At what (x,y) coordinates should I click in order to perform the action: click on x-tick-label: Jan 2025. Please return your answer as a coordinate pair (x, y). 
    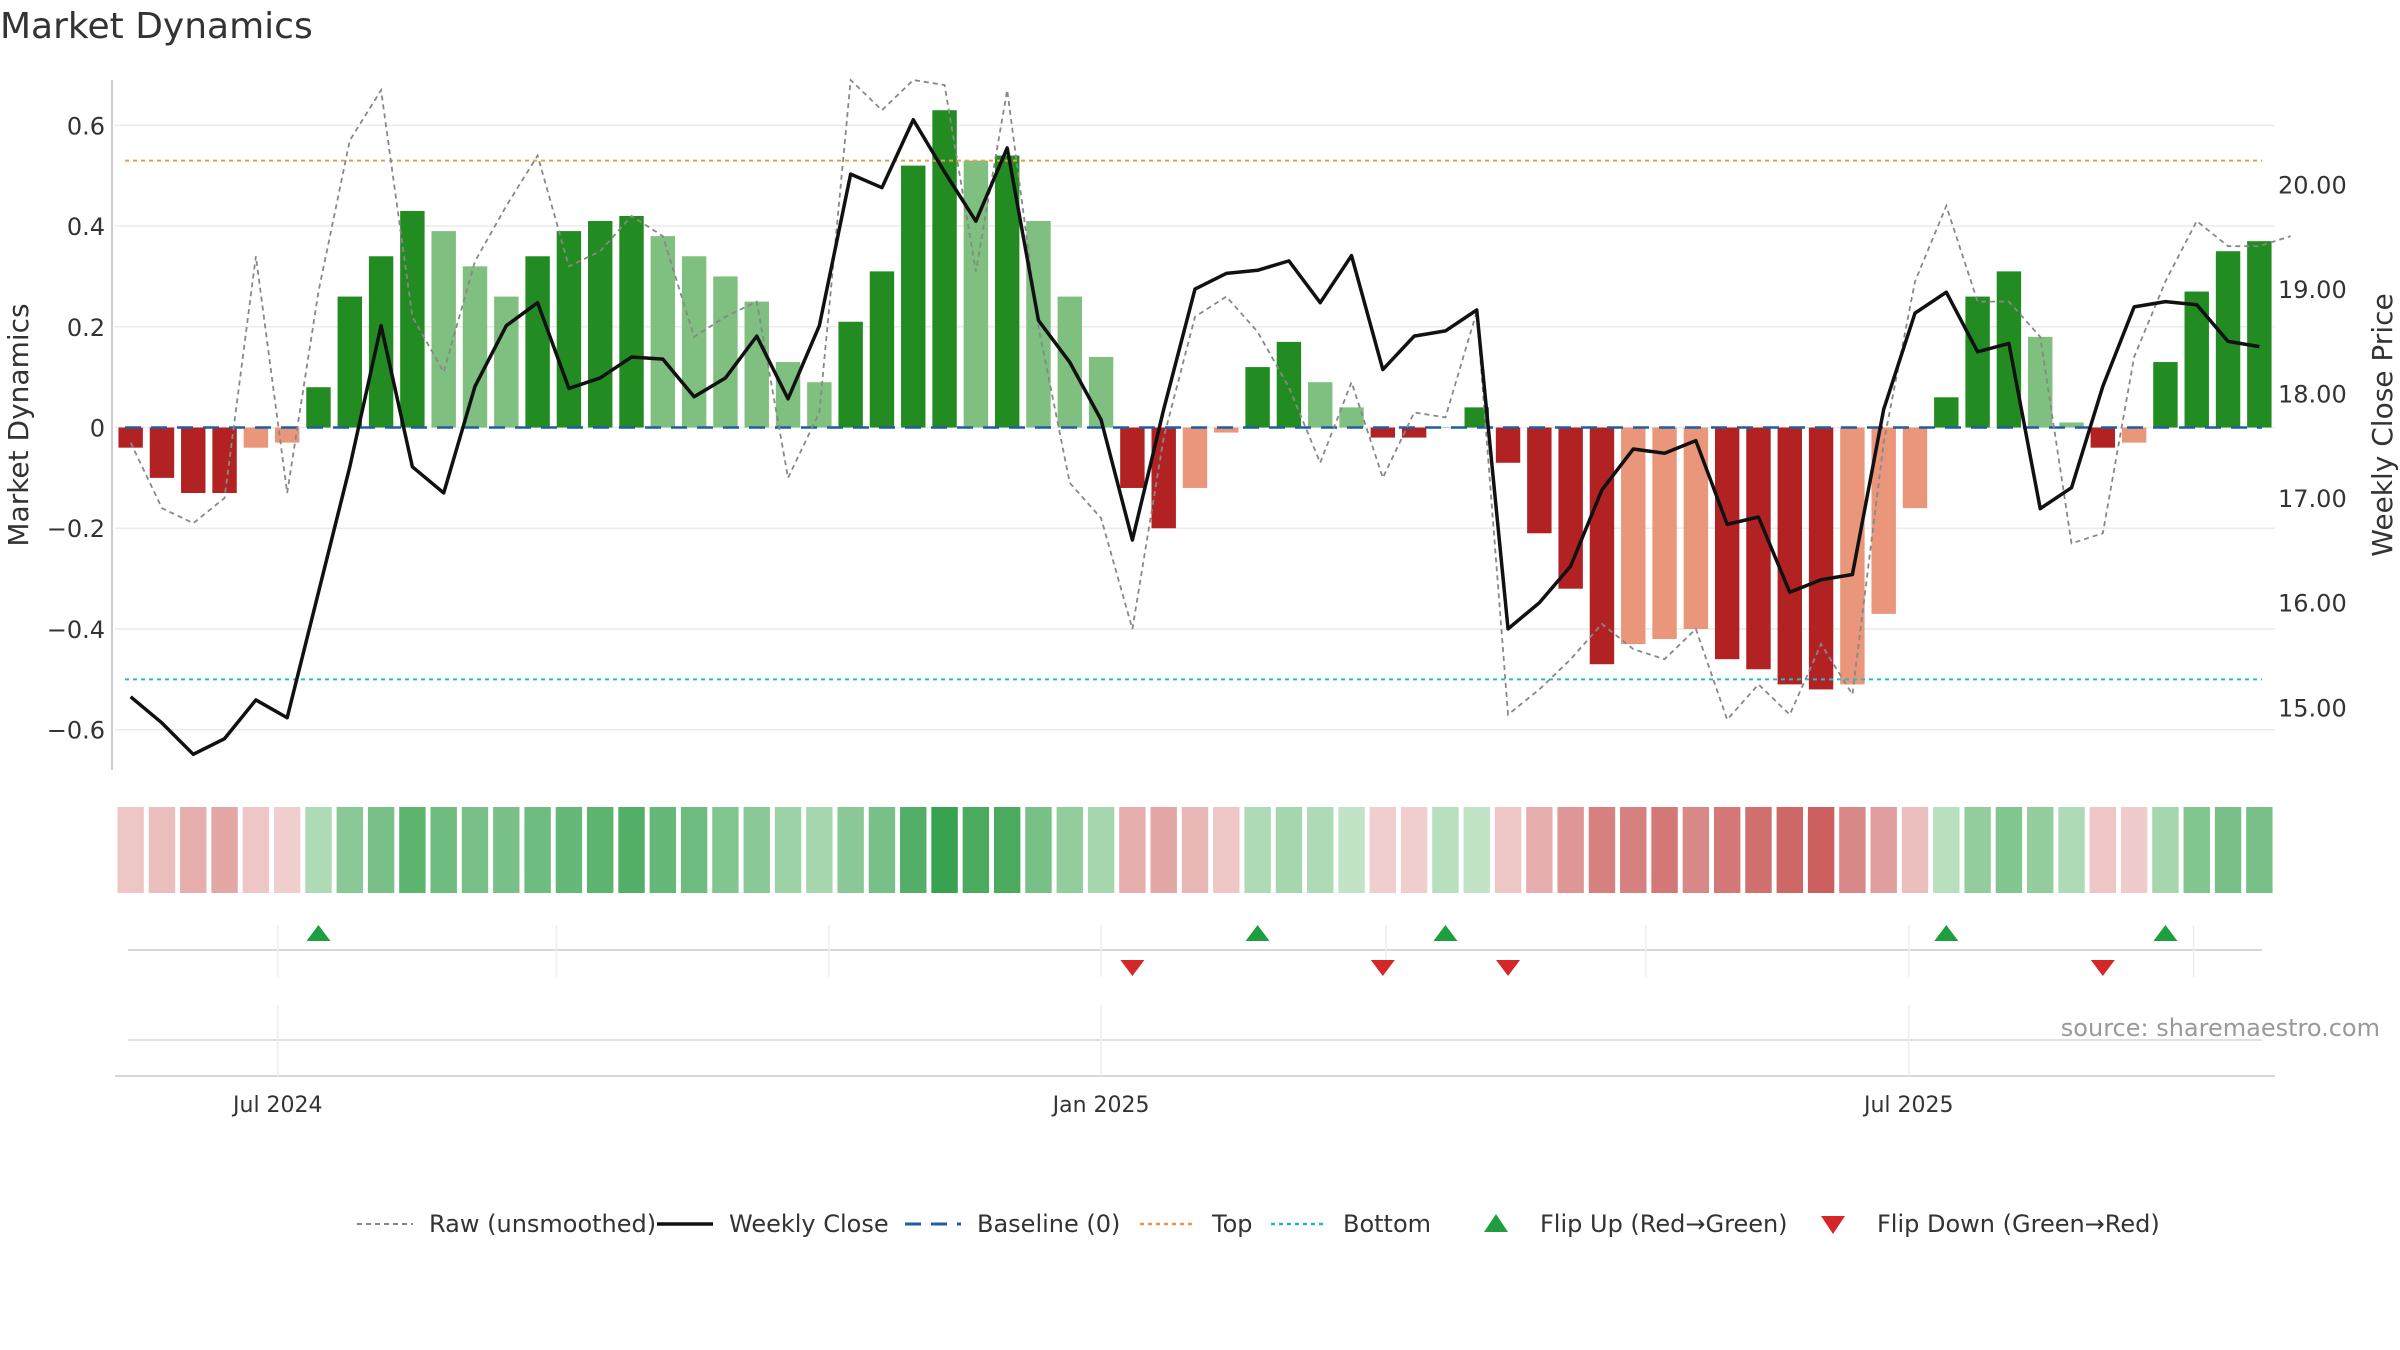
    Looking at the image, I should click on (1100, 1105).